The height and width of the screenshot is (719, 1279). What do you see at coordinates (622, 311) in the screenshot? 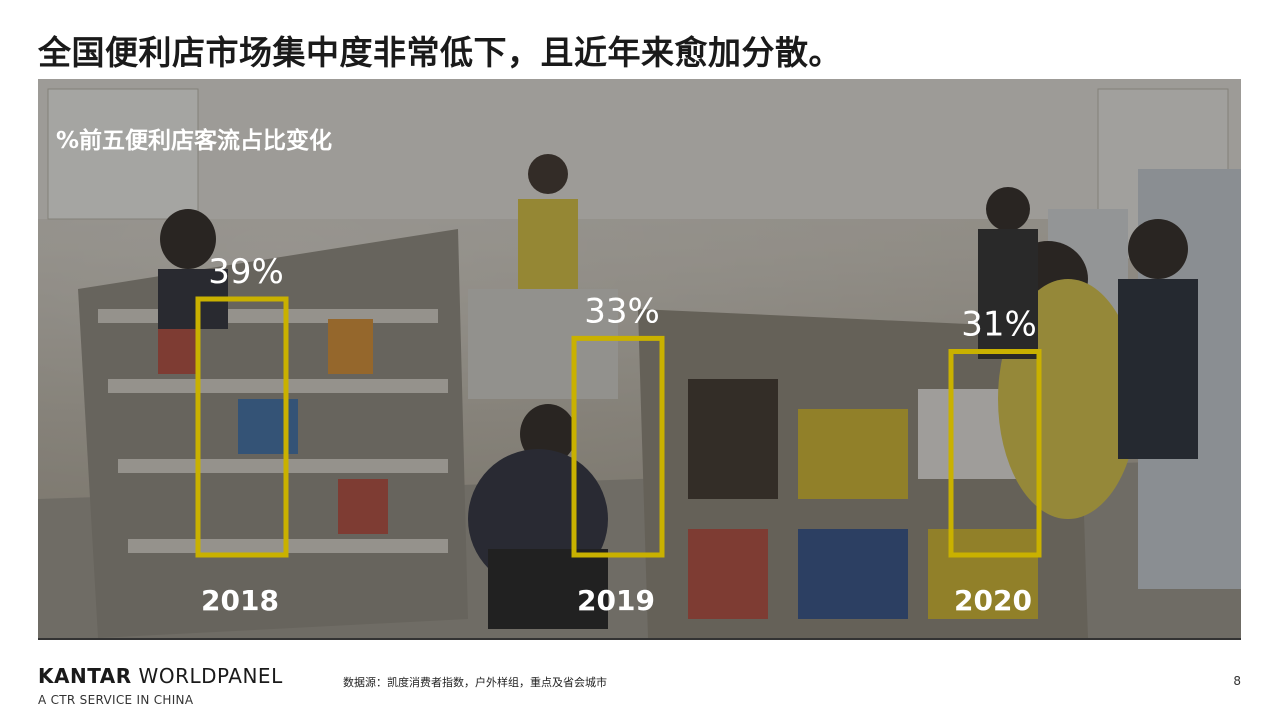
I see `value-label-2019: 33%` at bounding box center [622, 311].